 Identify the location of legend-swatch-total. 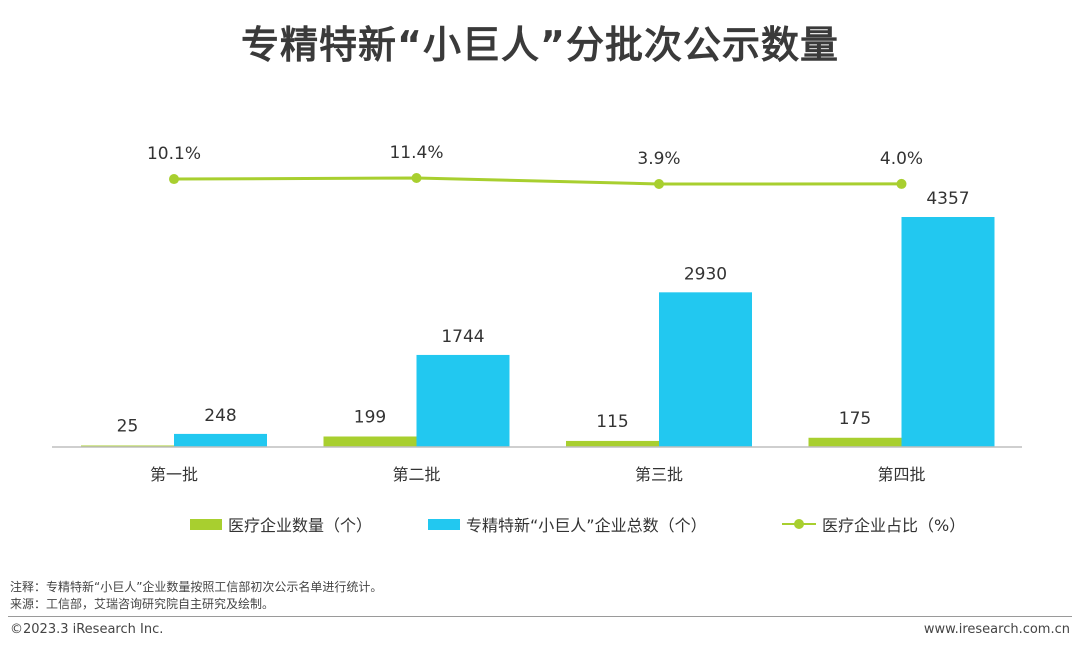
(444, 524).